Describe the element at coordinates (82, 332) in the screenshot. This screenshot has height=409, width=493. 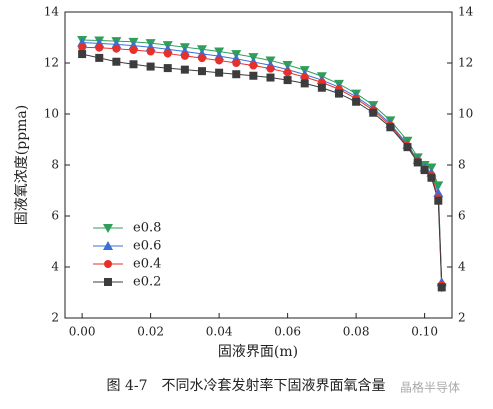
I see `x-tick-label: 0.00` at that location.